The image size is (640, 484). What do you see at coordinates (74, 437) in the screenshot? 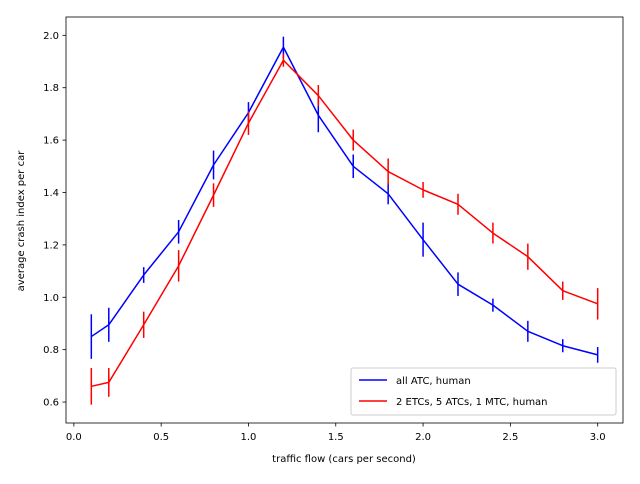
I see `x-tick-label: 0.0` at bounding box center [74, 437].